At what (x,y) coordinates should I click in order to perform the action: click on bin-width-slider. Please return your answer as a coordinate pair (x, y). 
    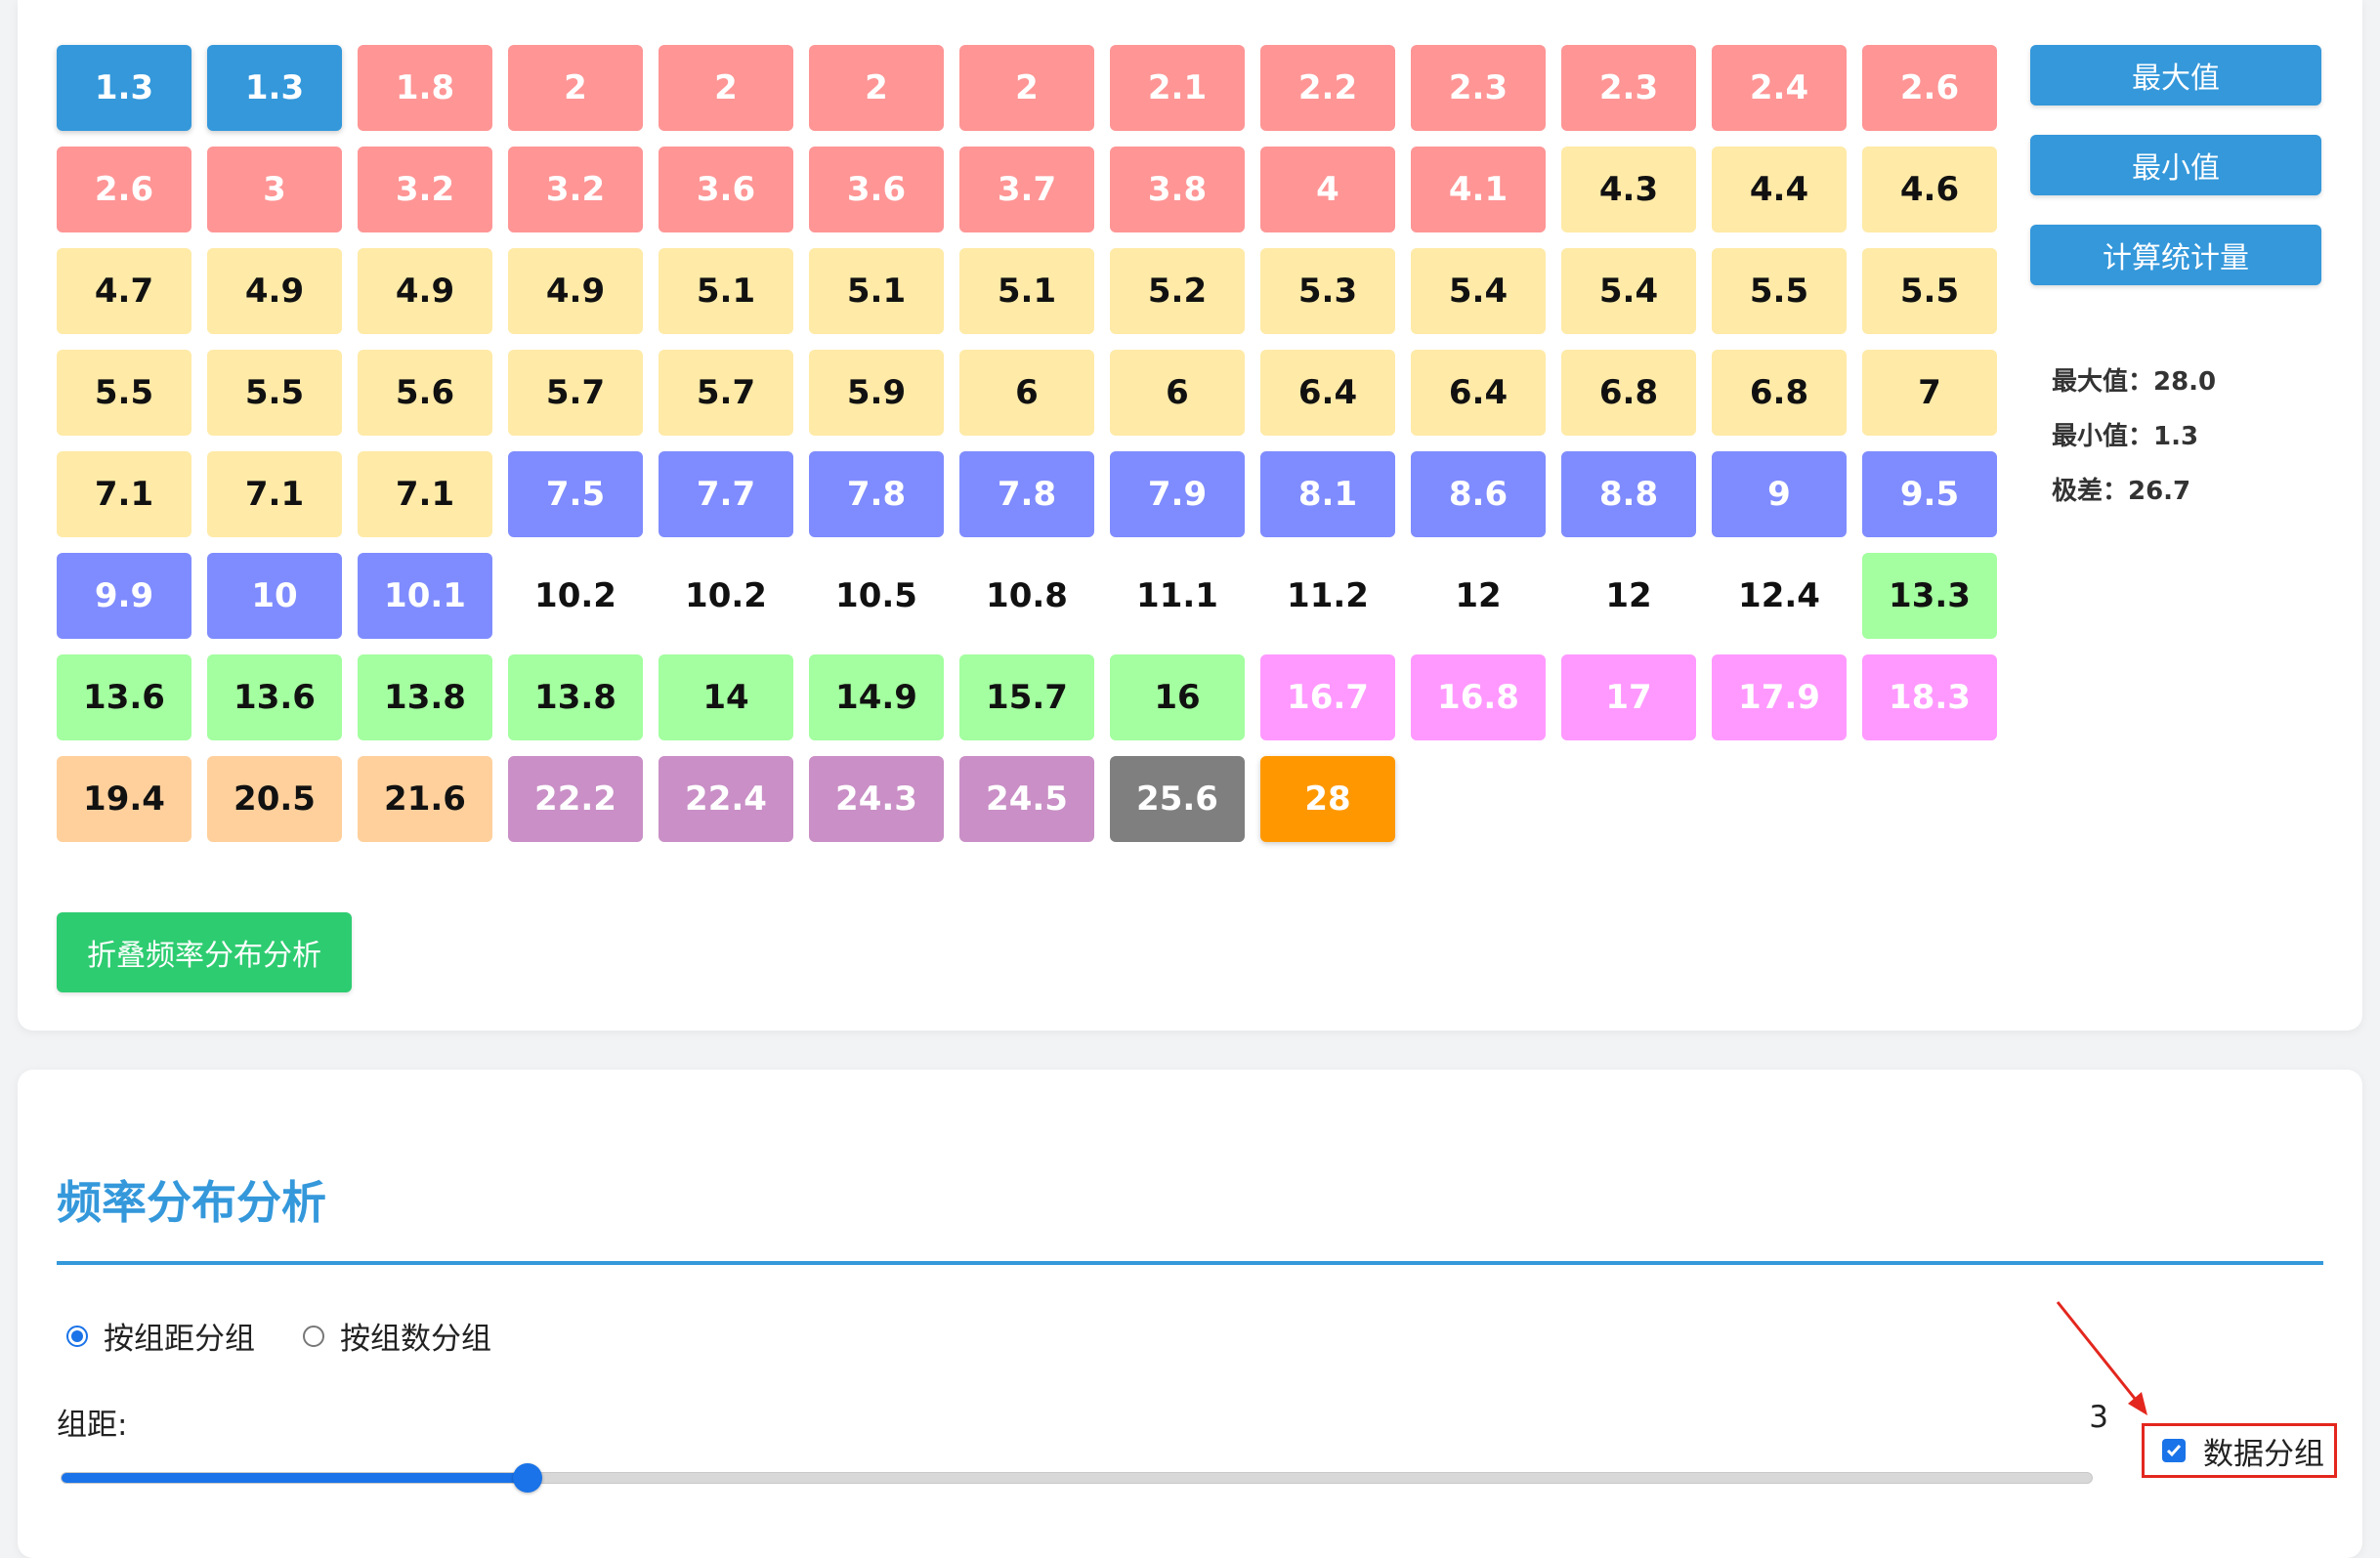
    Looking at the image, I should click on (1077, 1478).